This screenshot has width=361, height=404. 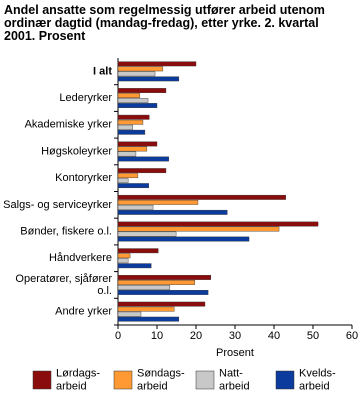 What do you see at coordinates (63, 285) in the screenshot?
I see `y-tick-label: Operatører, sjåfører o.l.` at bounding box center [63, 285].